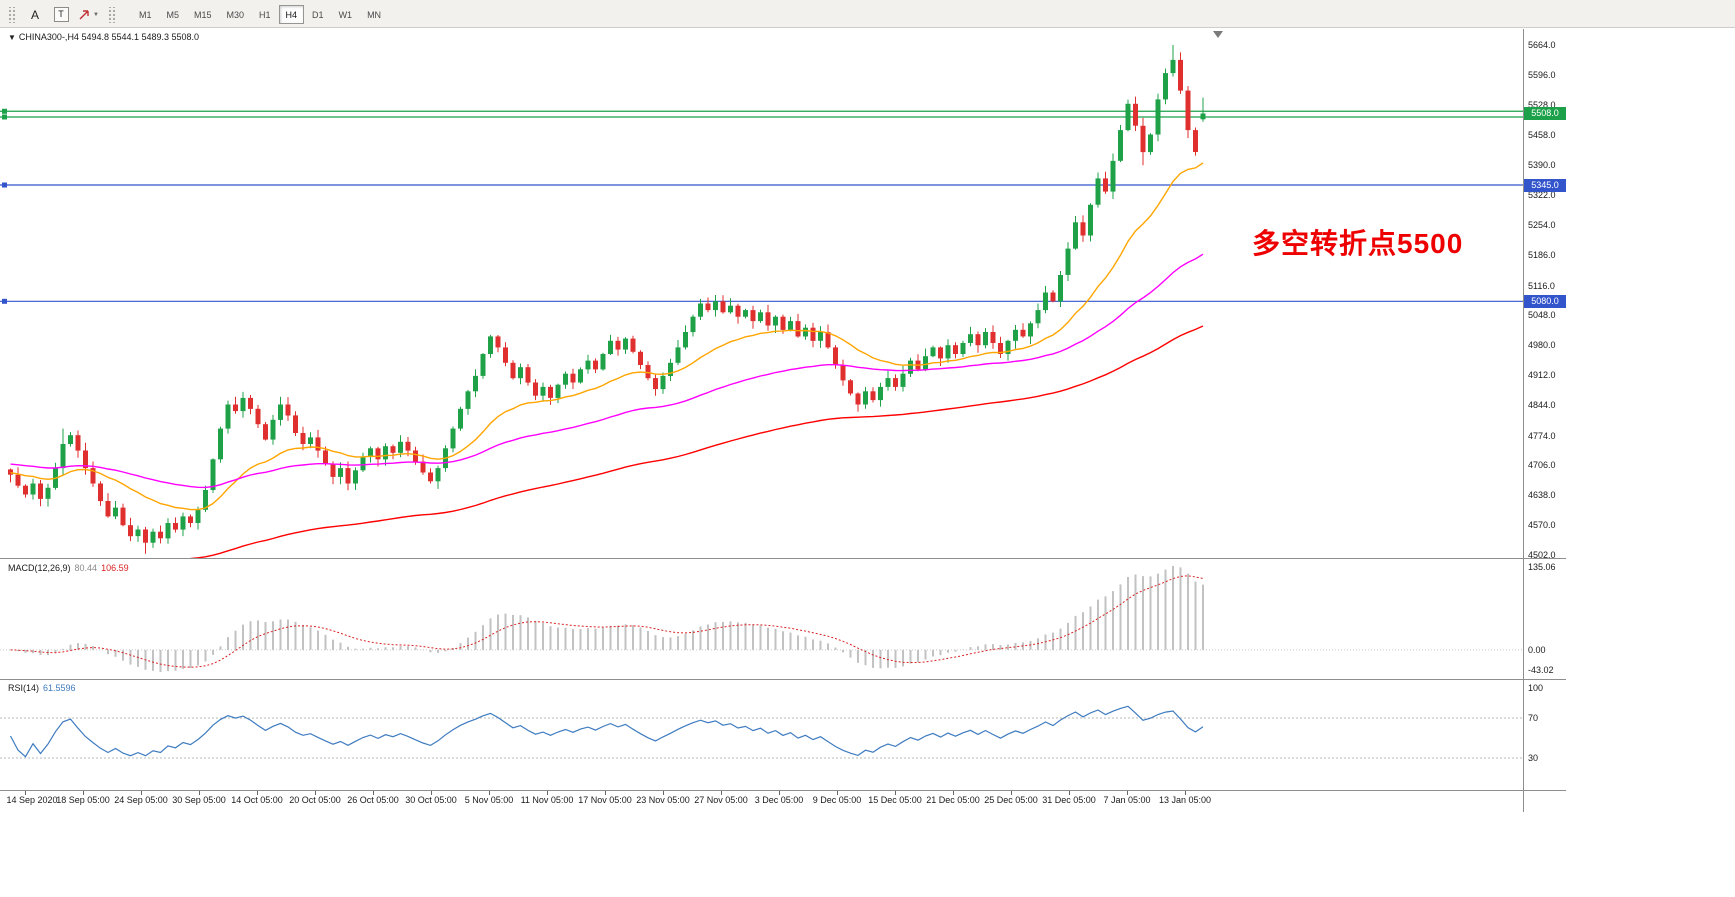  What do you see at coordinates (1542, 104) in the screenshot?
I see `price-axis-label: 5528.0` at bounding box center [1542, 104].